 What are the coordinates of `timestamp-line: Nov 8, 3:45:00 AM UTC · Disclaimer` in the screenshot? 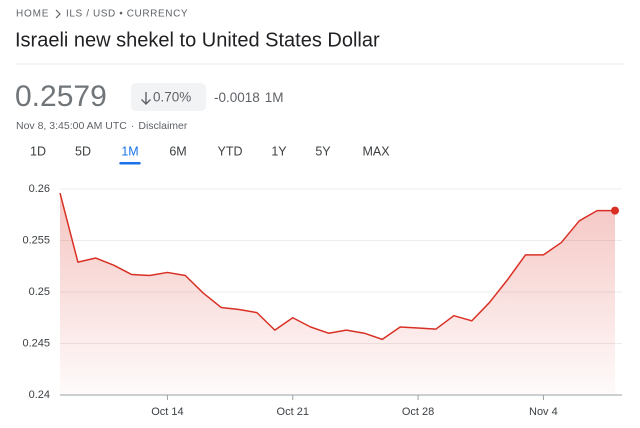 It's located at (102, 126).